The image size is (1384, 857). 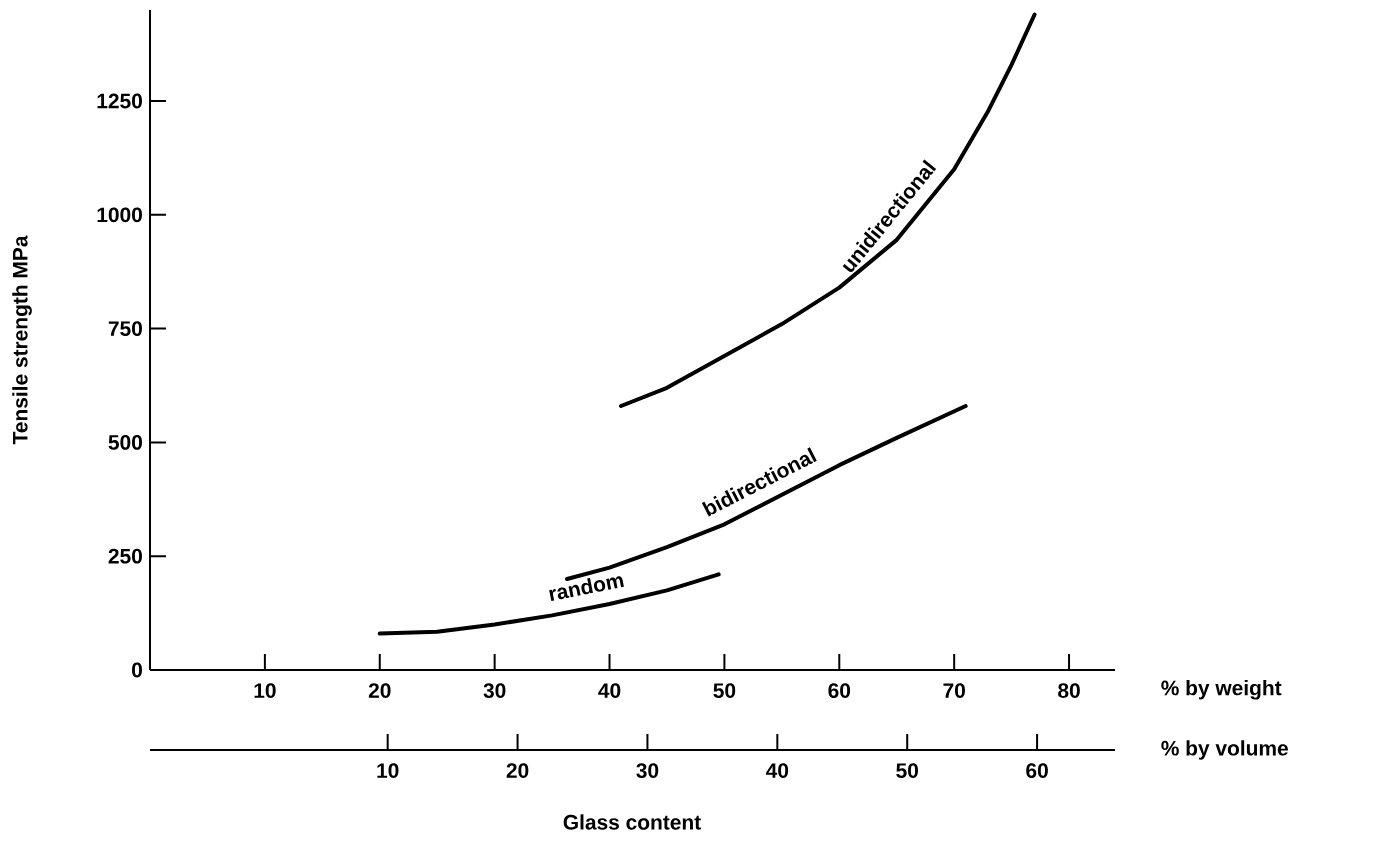 What do you see at coordinates (724, 690) in the screenshot?
I see `x-tick-label: 50` at bounding box center [724, 690].